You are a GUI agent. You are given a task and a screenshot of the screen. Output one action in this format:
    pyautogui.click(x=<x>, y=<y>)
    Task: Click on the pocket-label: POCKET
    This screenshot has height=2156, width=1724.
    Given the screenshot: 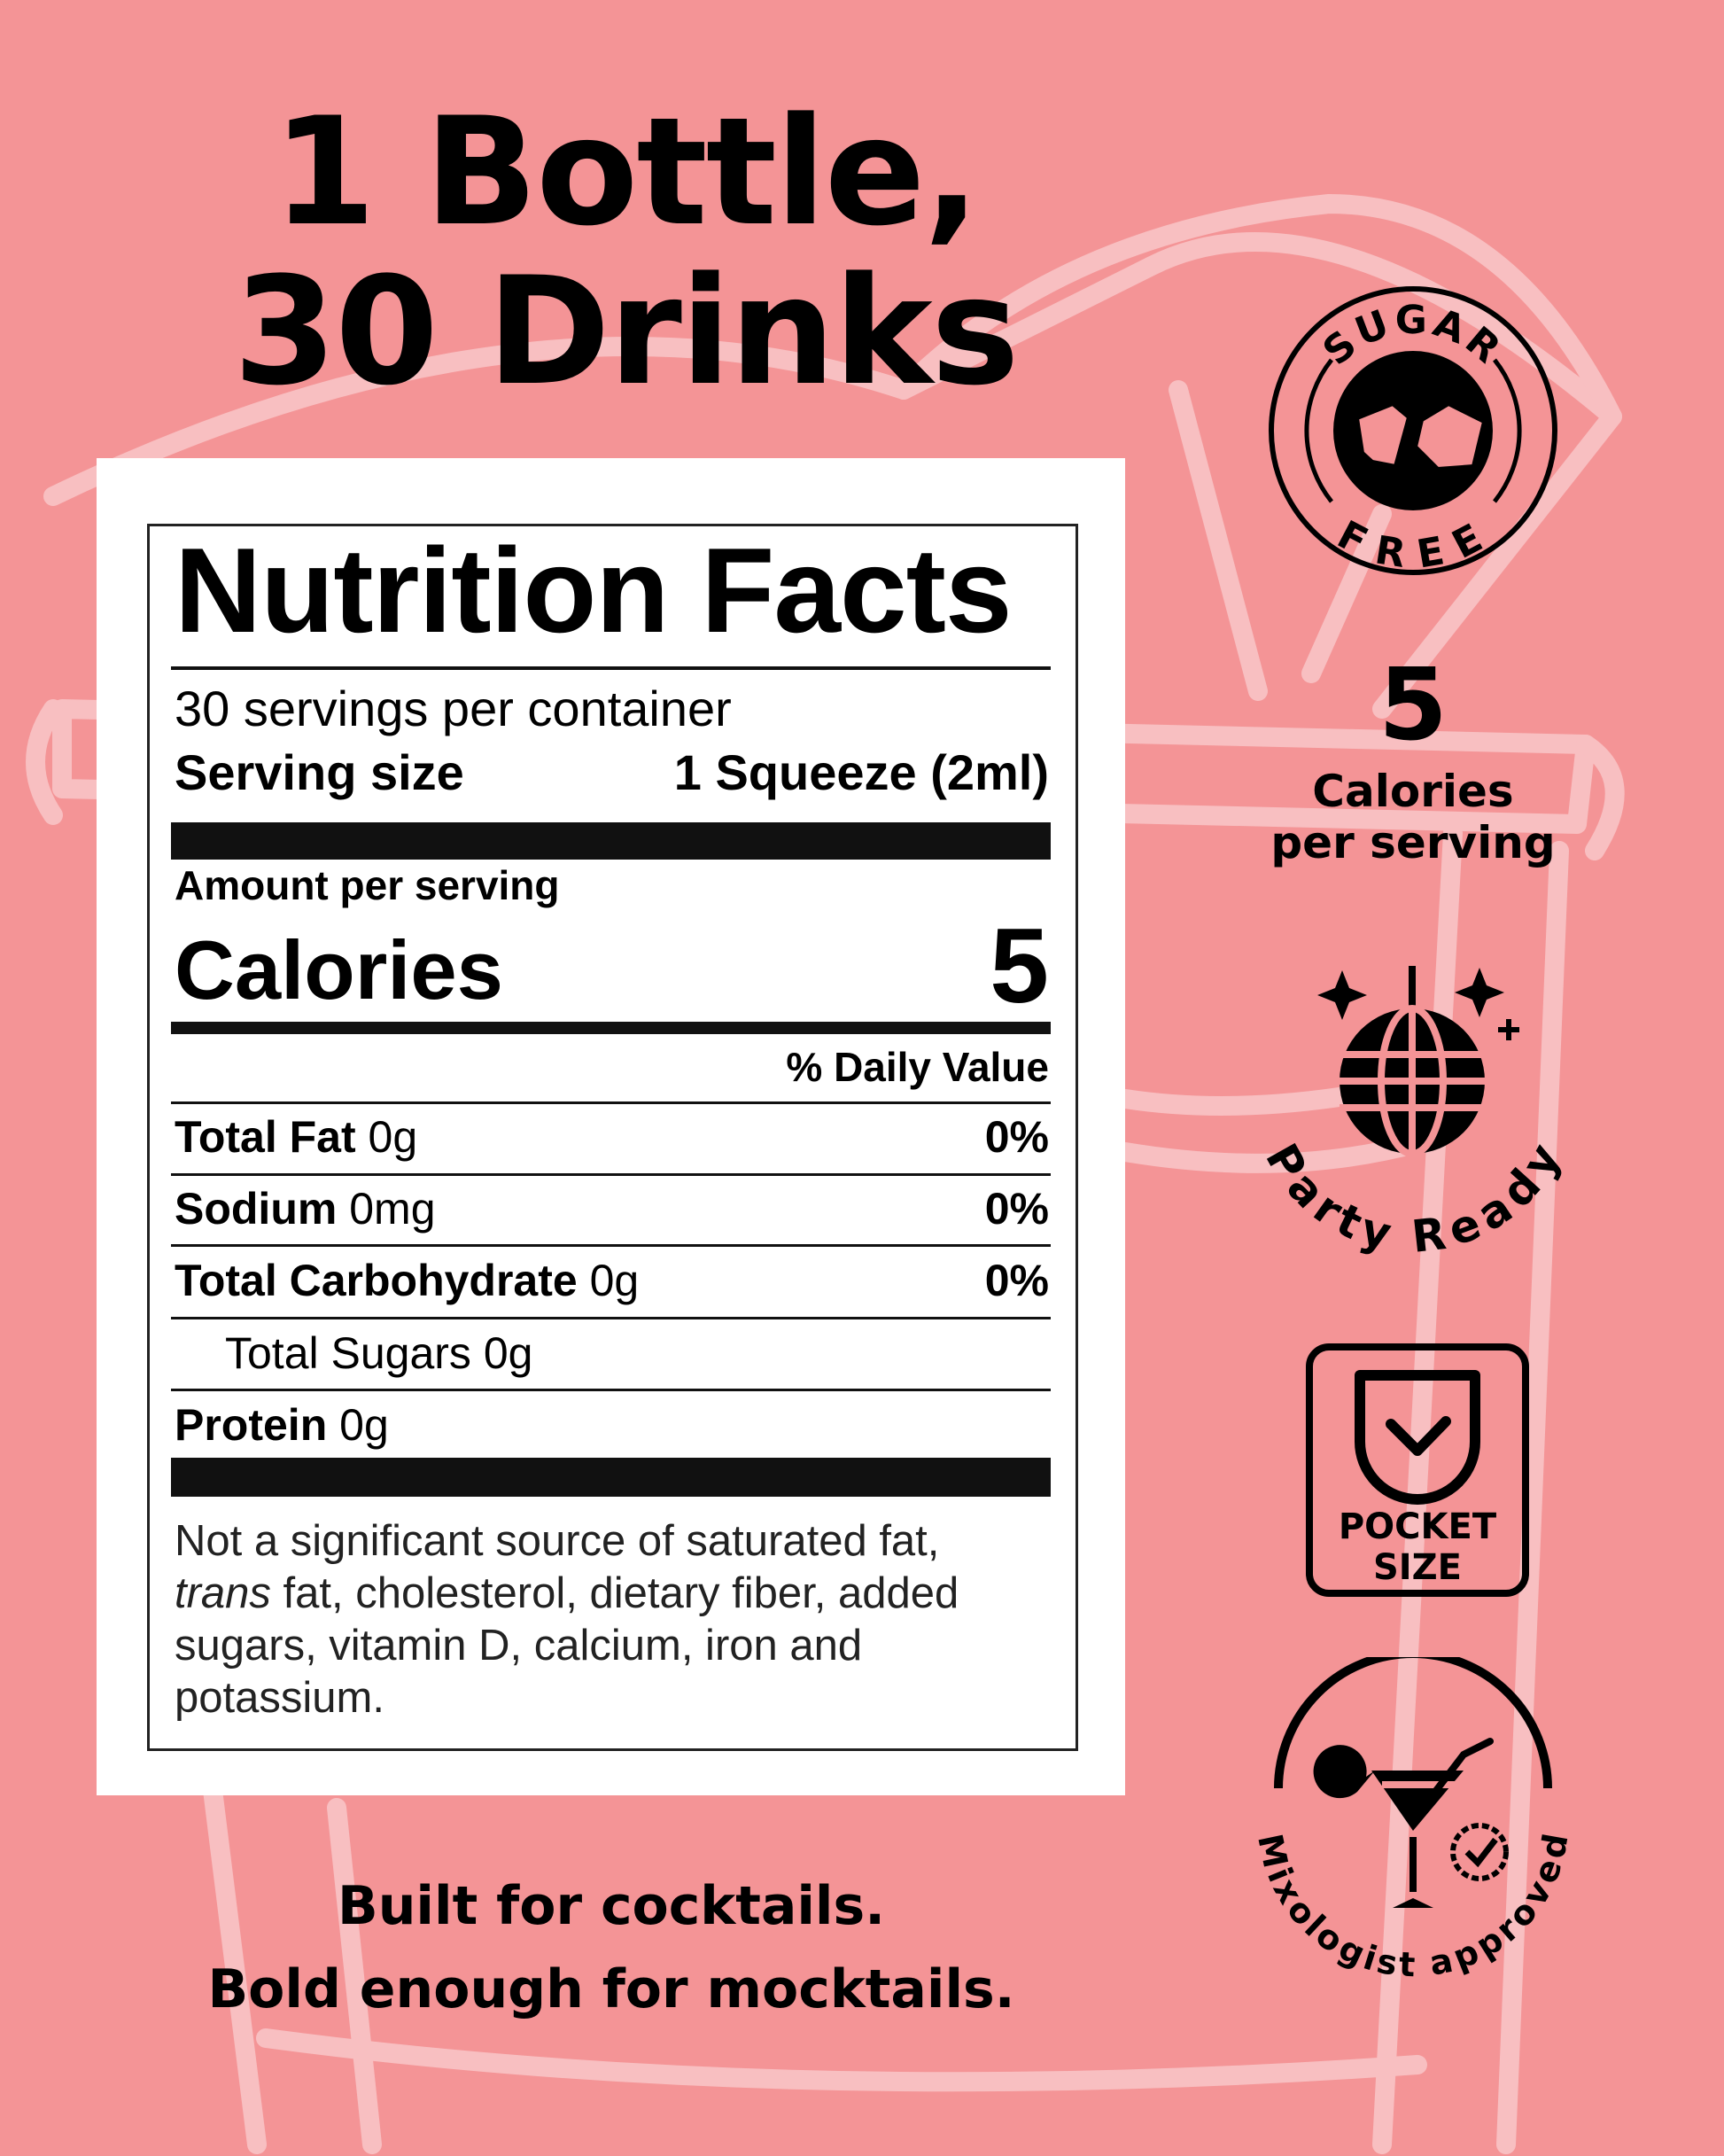 What is the action you would take?
    pyautogui.click(x=1417, y=1526)
    